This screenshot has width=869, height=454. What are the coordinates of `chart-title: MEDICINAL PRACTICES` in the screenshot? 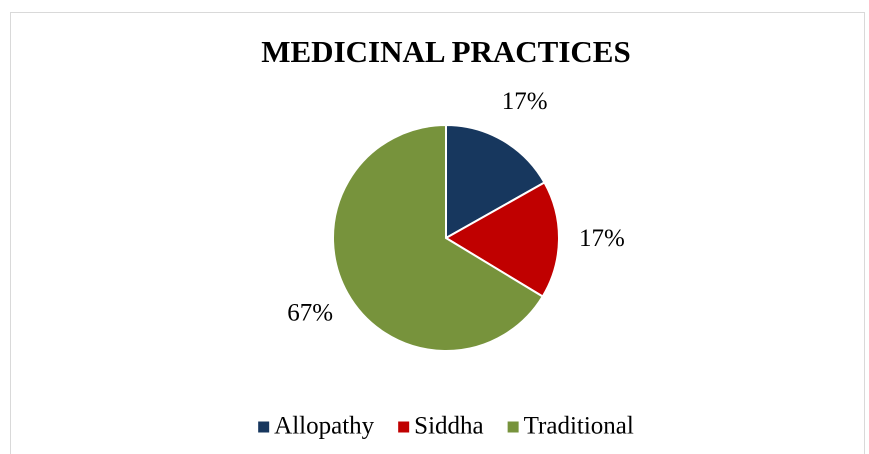 It's located at (445, 51).